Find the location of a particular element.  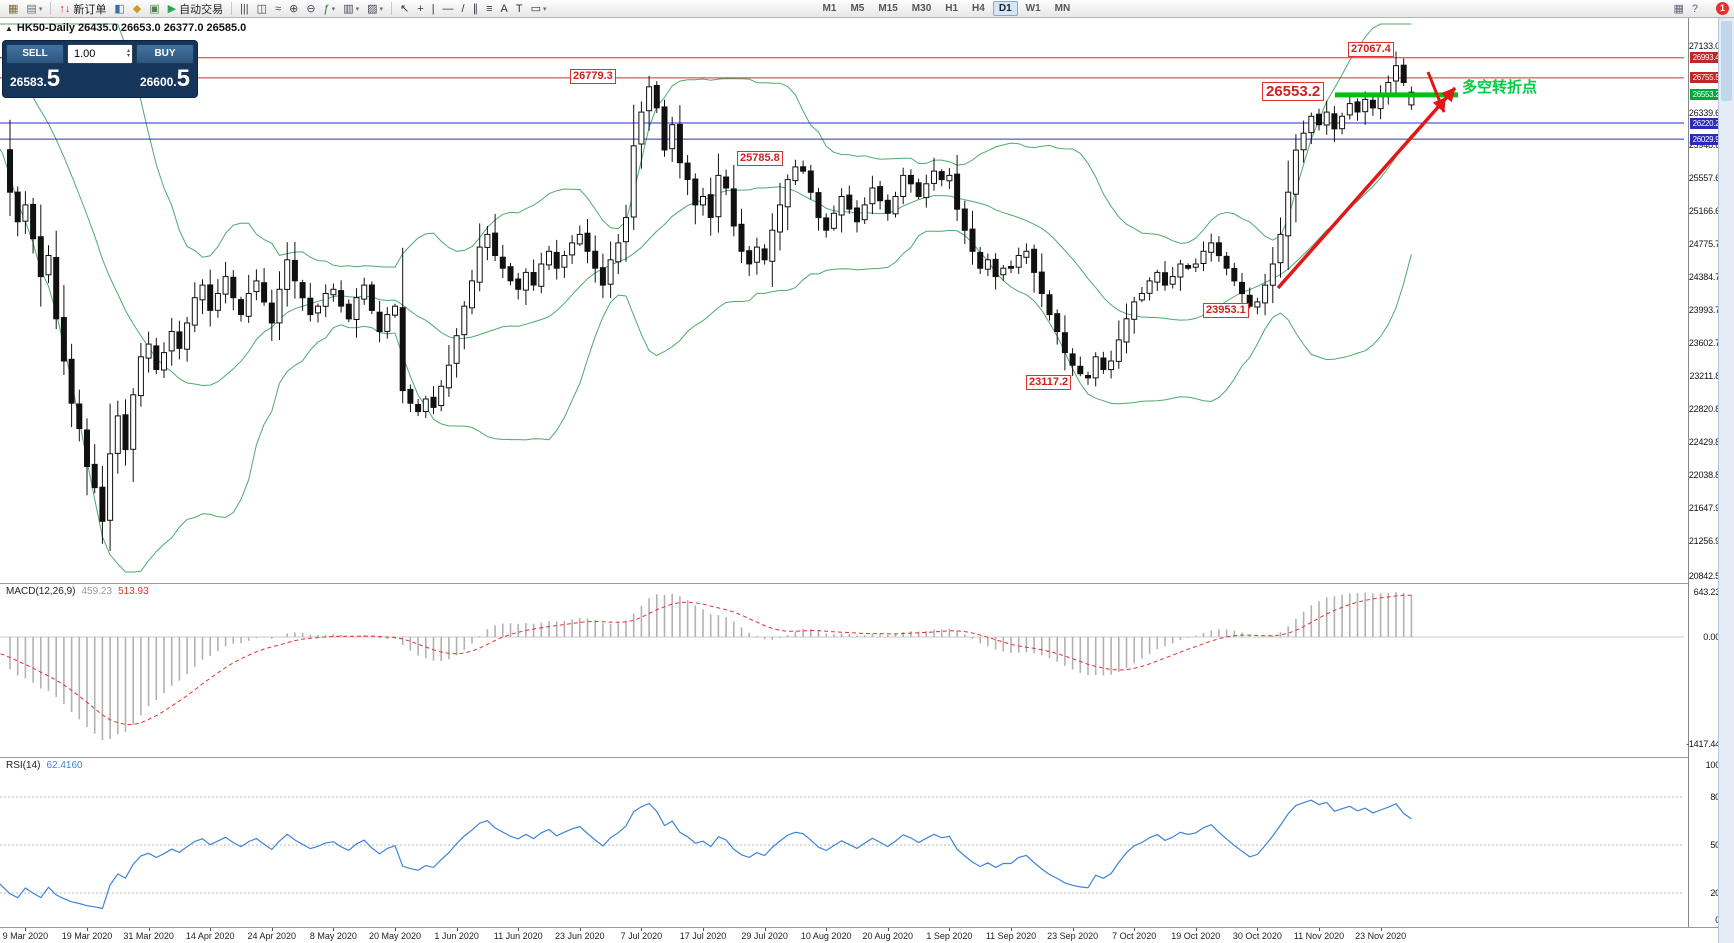

templates-button: ▨ ▾ is located at coordinates (375, 9).